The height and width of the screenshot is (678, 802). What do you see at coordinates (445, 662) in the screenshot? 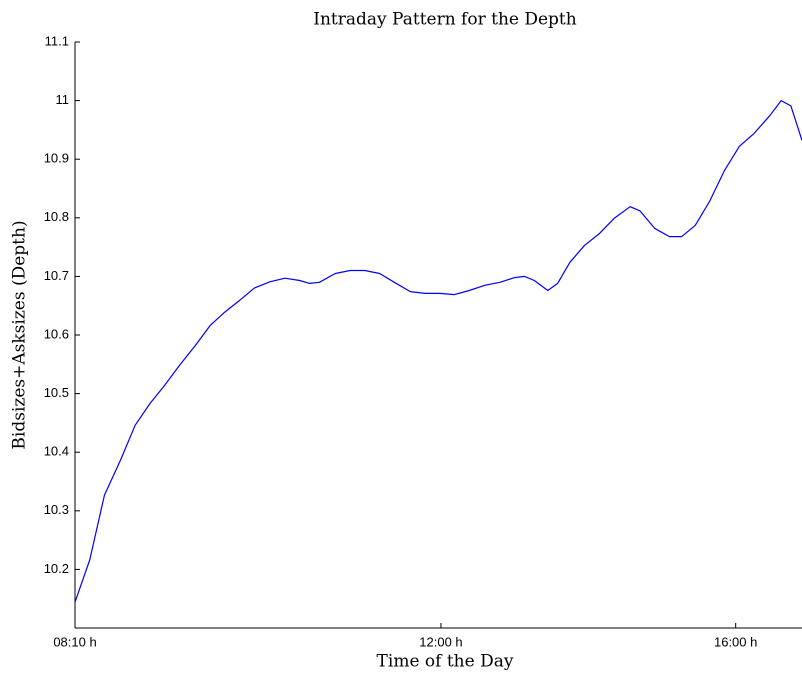
I see `x-axis-label: Time of the Day` at bounding box center [445, 662].